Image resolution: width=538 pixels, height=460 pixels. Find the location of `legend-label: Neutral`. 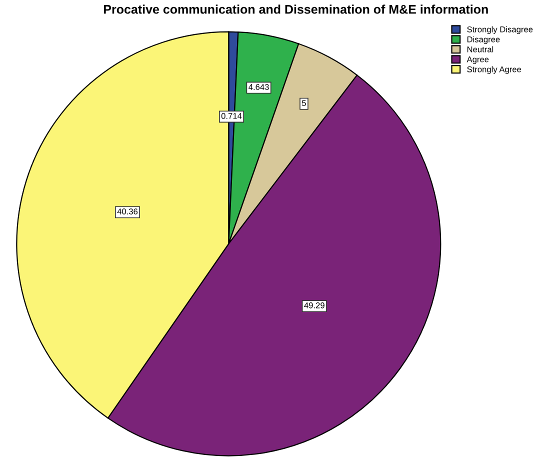

legend-label: Neutral is located at coordinates (480, 49).